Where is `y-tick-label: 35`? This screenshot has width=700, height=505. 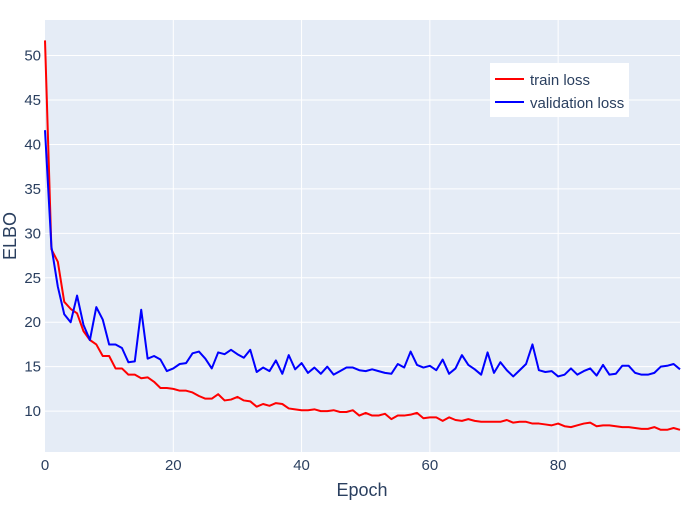
y-tick-label: 35 is located at coordinates (32, 189).